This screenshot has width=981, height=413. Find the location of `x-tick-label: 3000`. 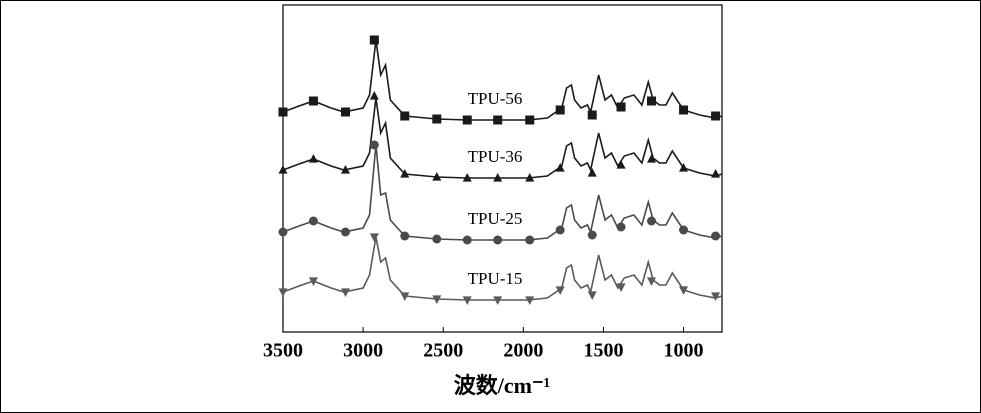

x-tick-label: 3000 is located at coordinates (363, 351).